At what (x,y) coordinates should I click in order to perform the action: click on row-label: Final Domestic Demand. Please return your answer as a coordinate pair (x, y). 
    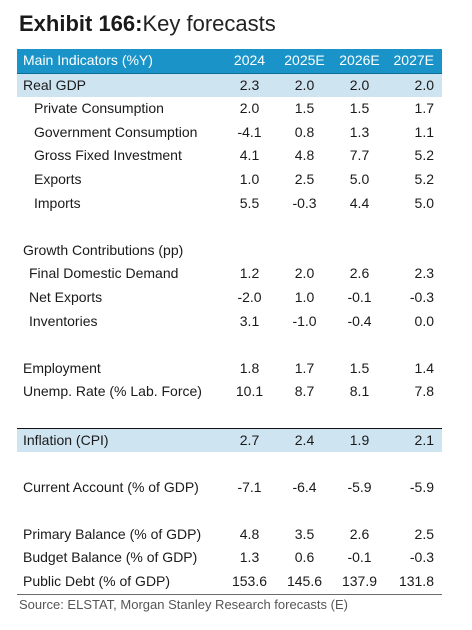
    Looking at the image, I should click on (104, 273).